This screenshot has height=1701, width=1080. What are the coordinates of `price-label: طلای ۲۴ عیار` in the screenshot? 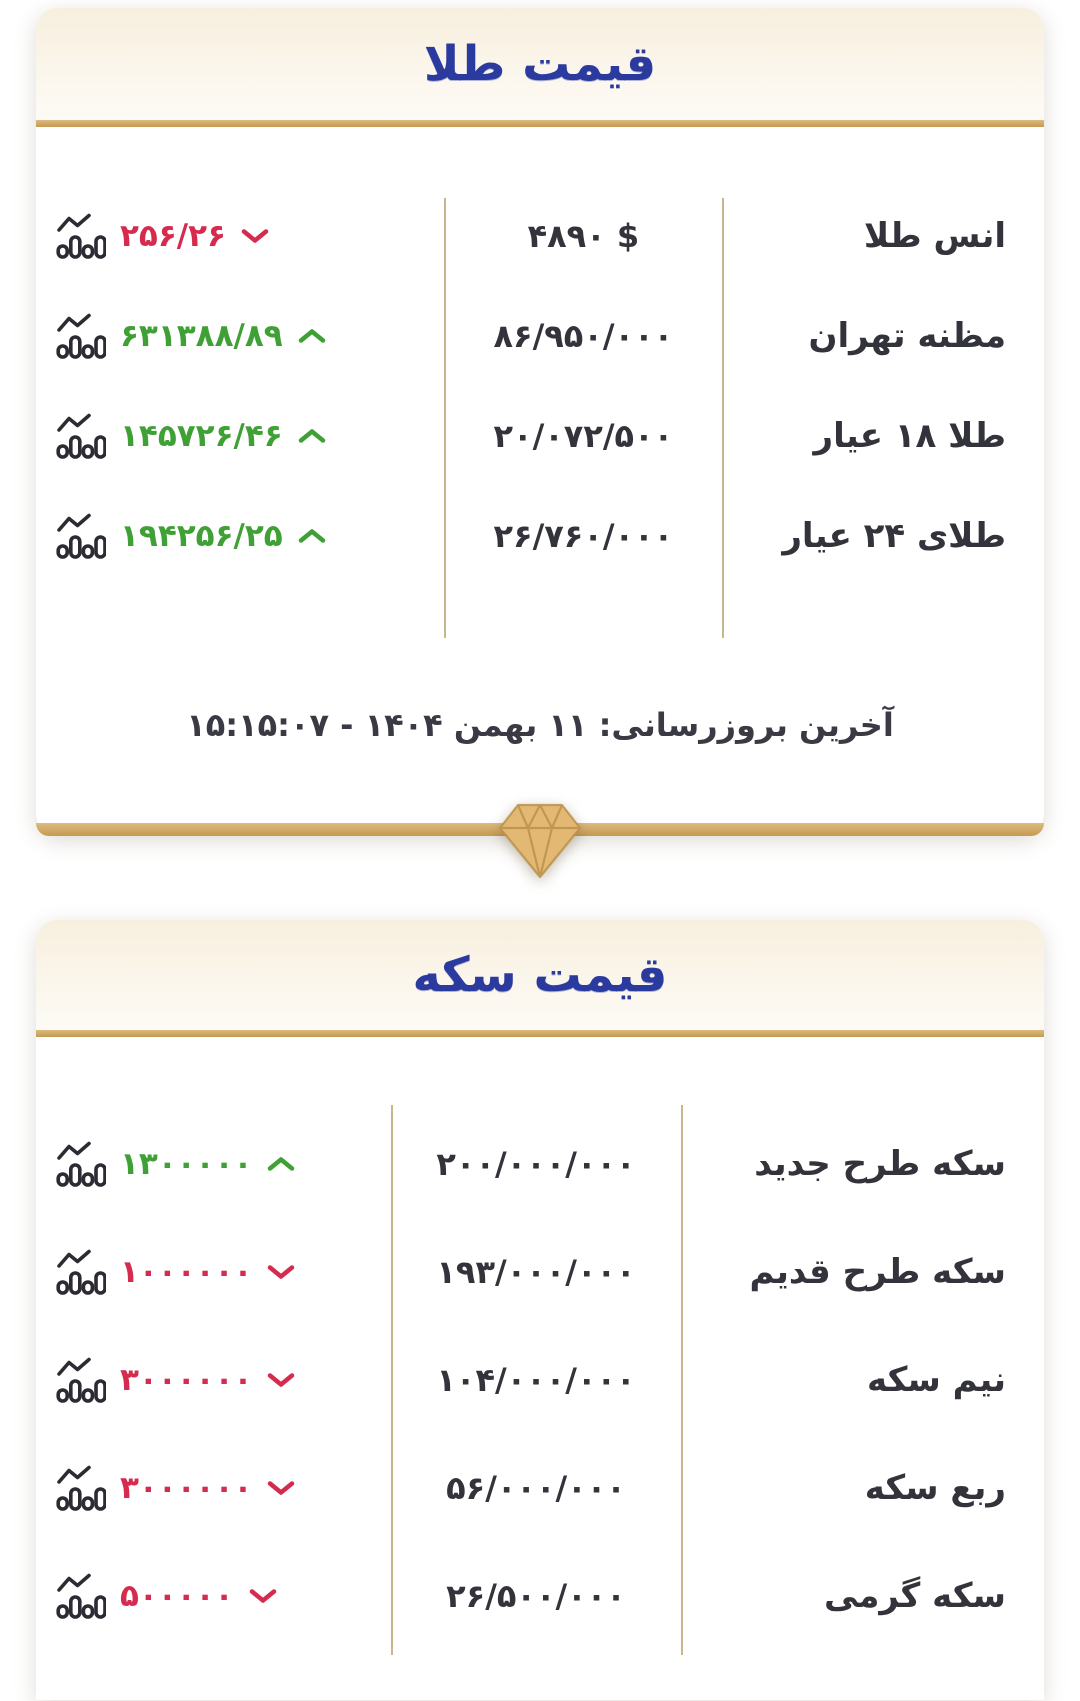 It's located at (894, 536).